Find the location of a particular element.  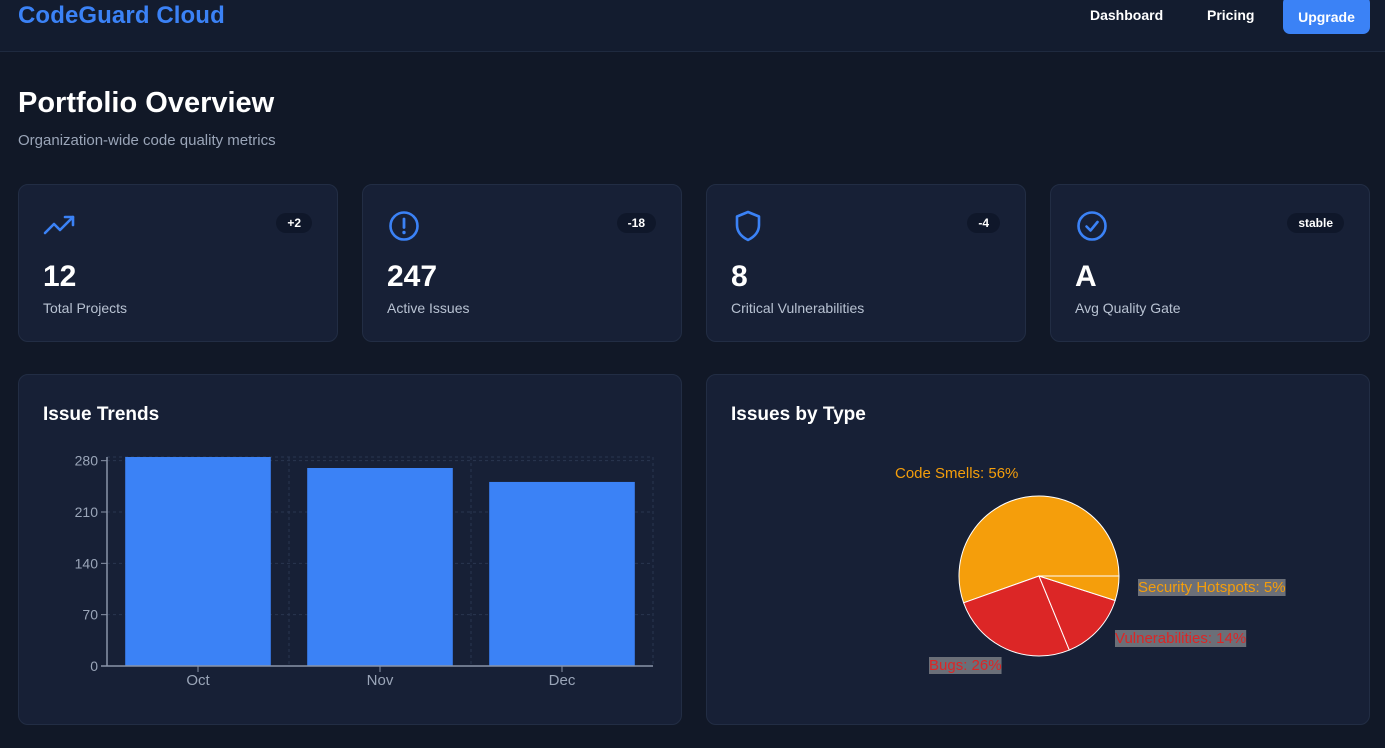

pie-slice-label: Code Smells: 56% is located at coordinates (956, 473).